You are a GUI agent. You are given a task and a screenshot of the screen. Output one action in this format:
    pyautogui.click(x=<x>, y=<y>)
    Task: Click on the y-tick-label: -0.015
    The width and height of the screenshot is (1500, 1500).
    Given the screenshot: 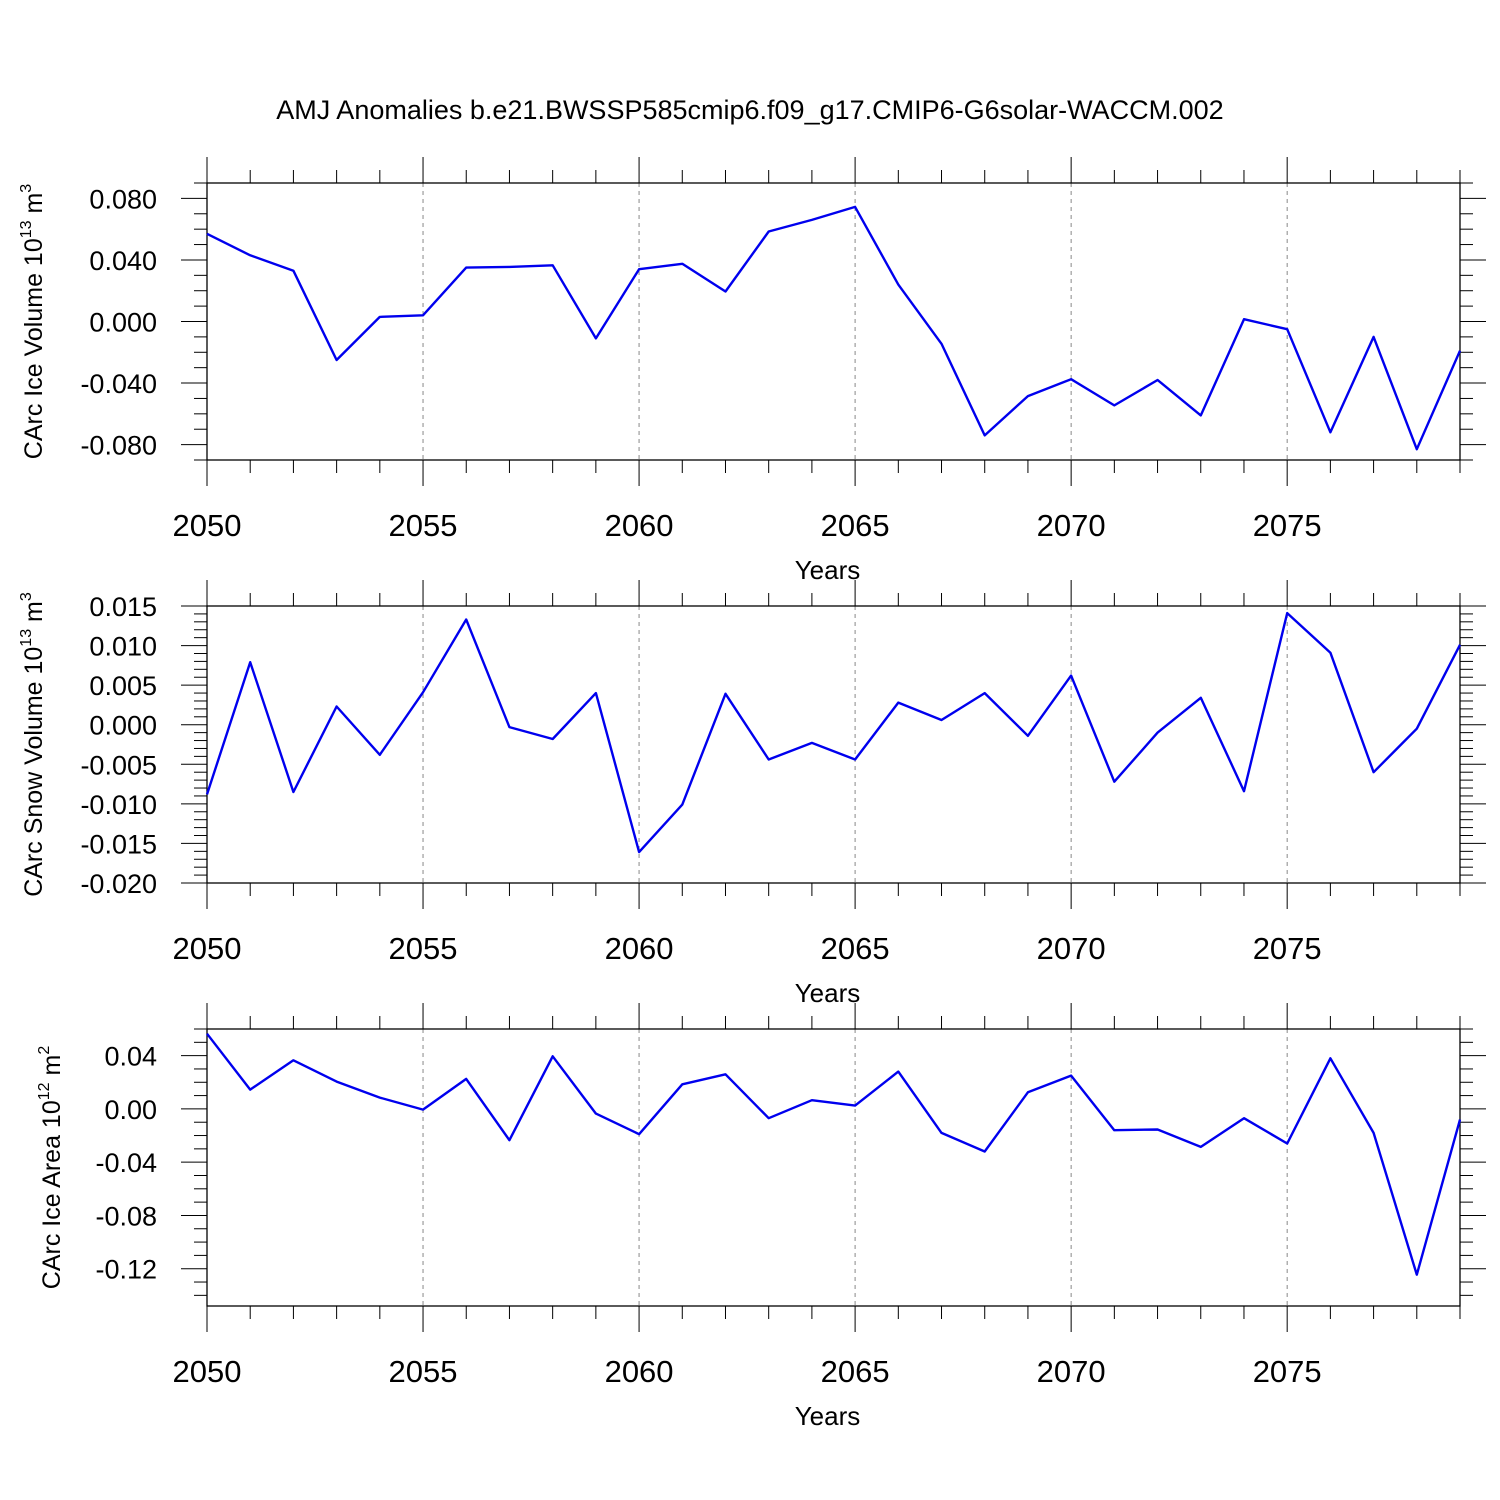 What is the action you would take?
    pyautogui.click(x=118, y=844)
    